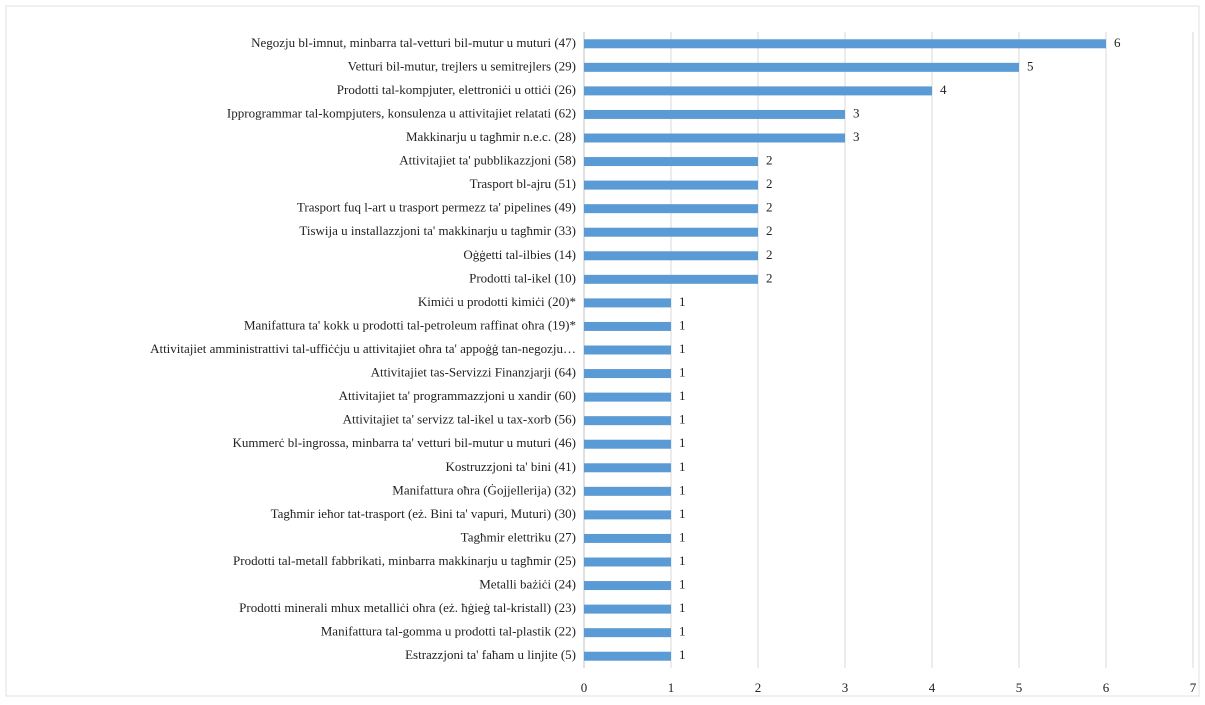 The image size is (1205, 705). Describe the element at coordinates (1106, 687) in the screenshot. I see `x-tick-label: 6` at that location.